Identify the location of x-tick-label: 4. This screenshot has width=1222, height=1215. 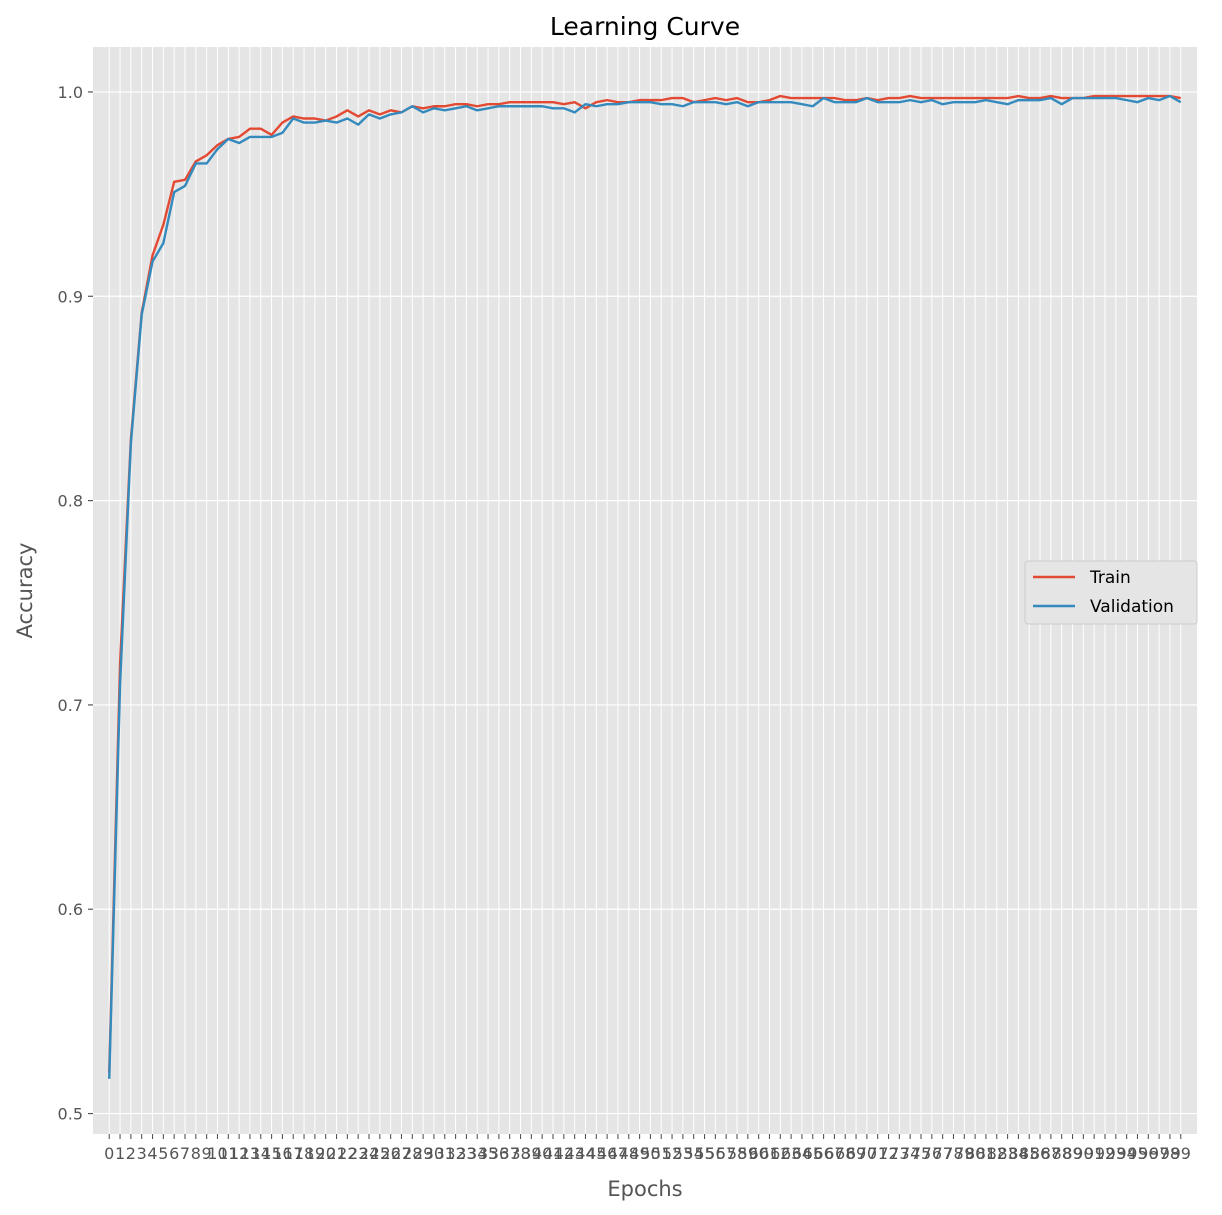
(152, 1153).